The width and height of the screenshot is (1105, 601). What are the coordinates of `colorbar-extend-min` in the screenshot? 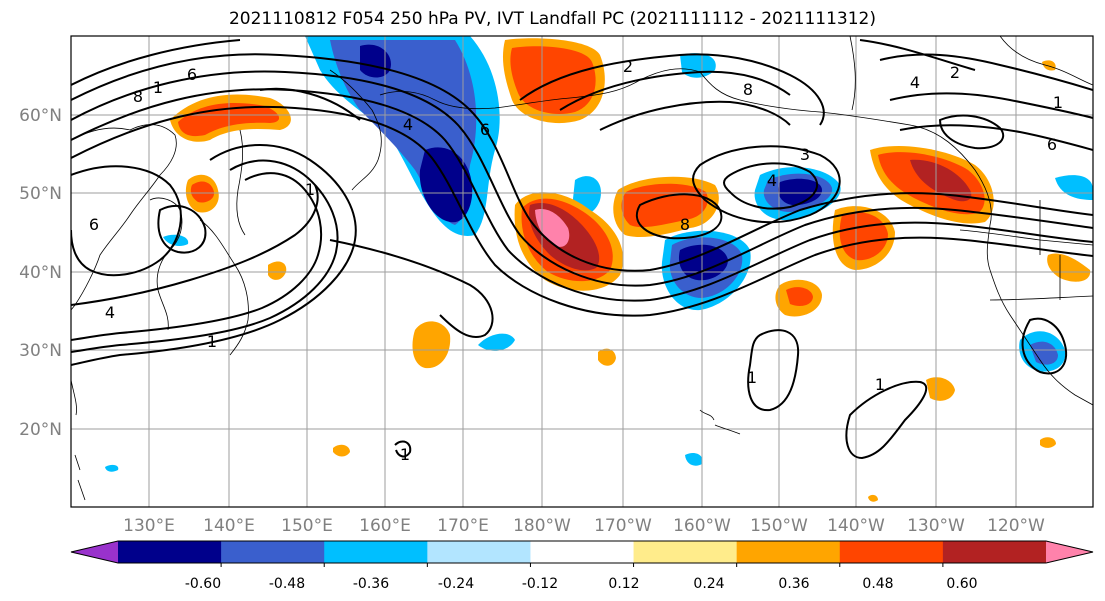 It's located at (94, 552).